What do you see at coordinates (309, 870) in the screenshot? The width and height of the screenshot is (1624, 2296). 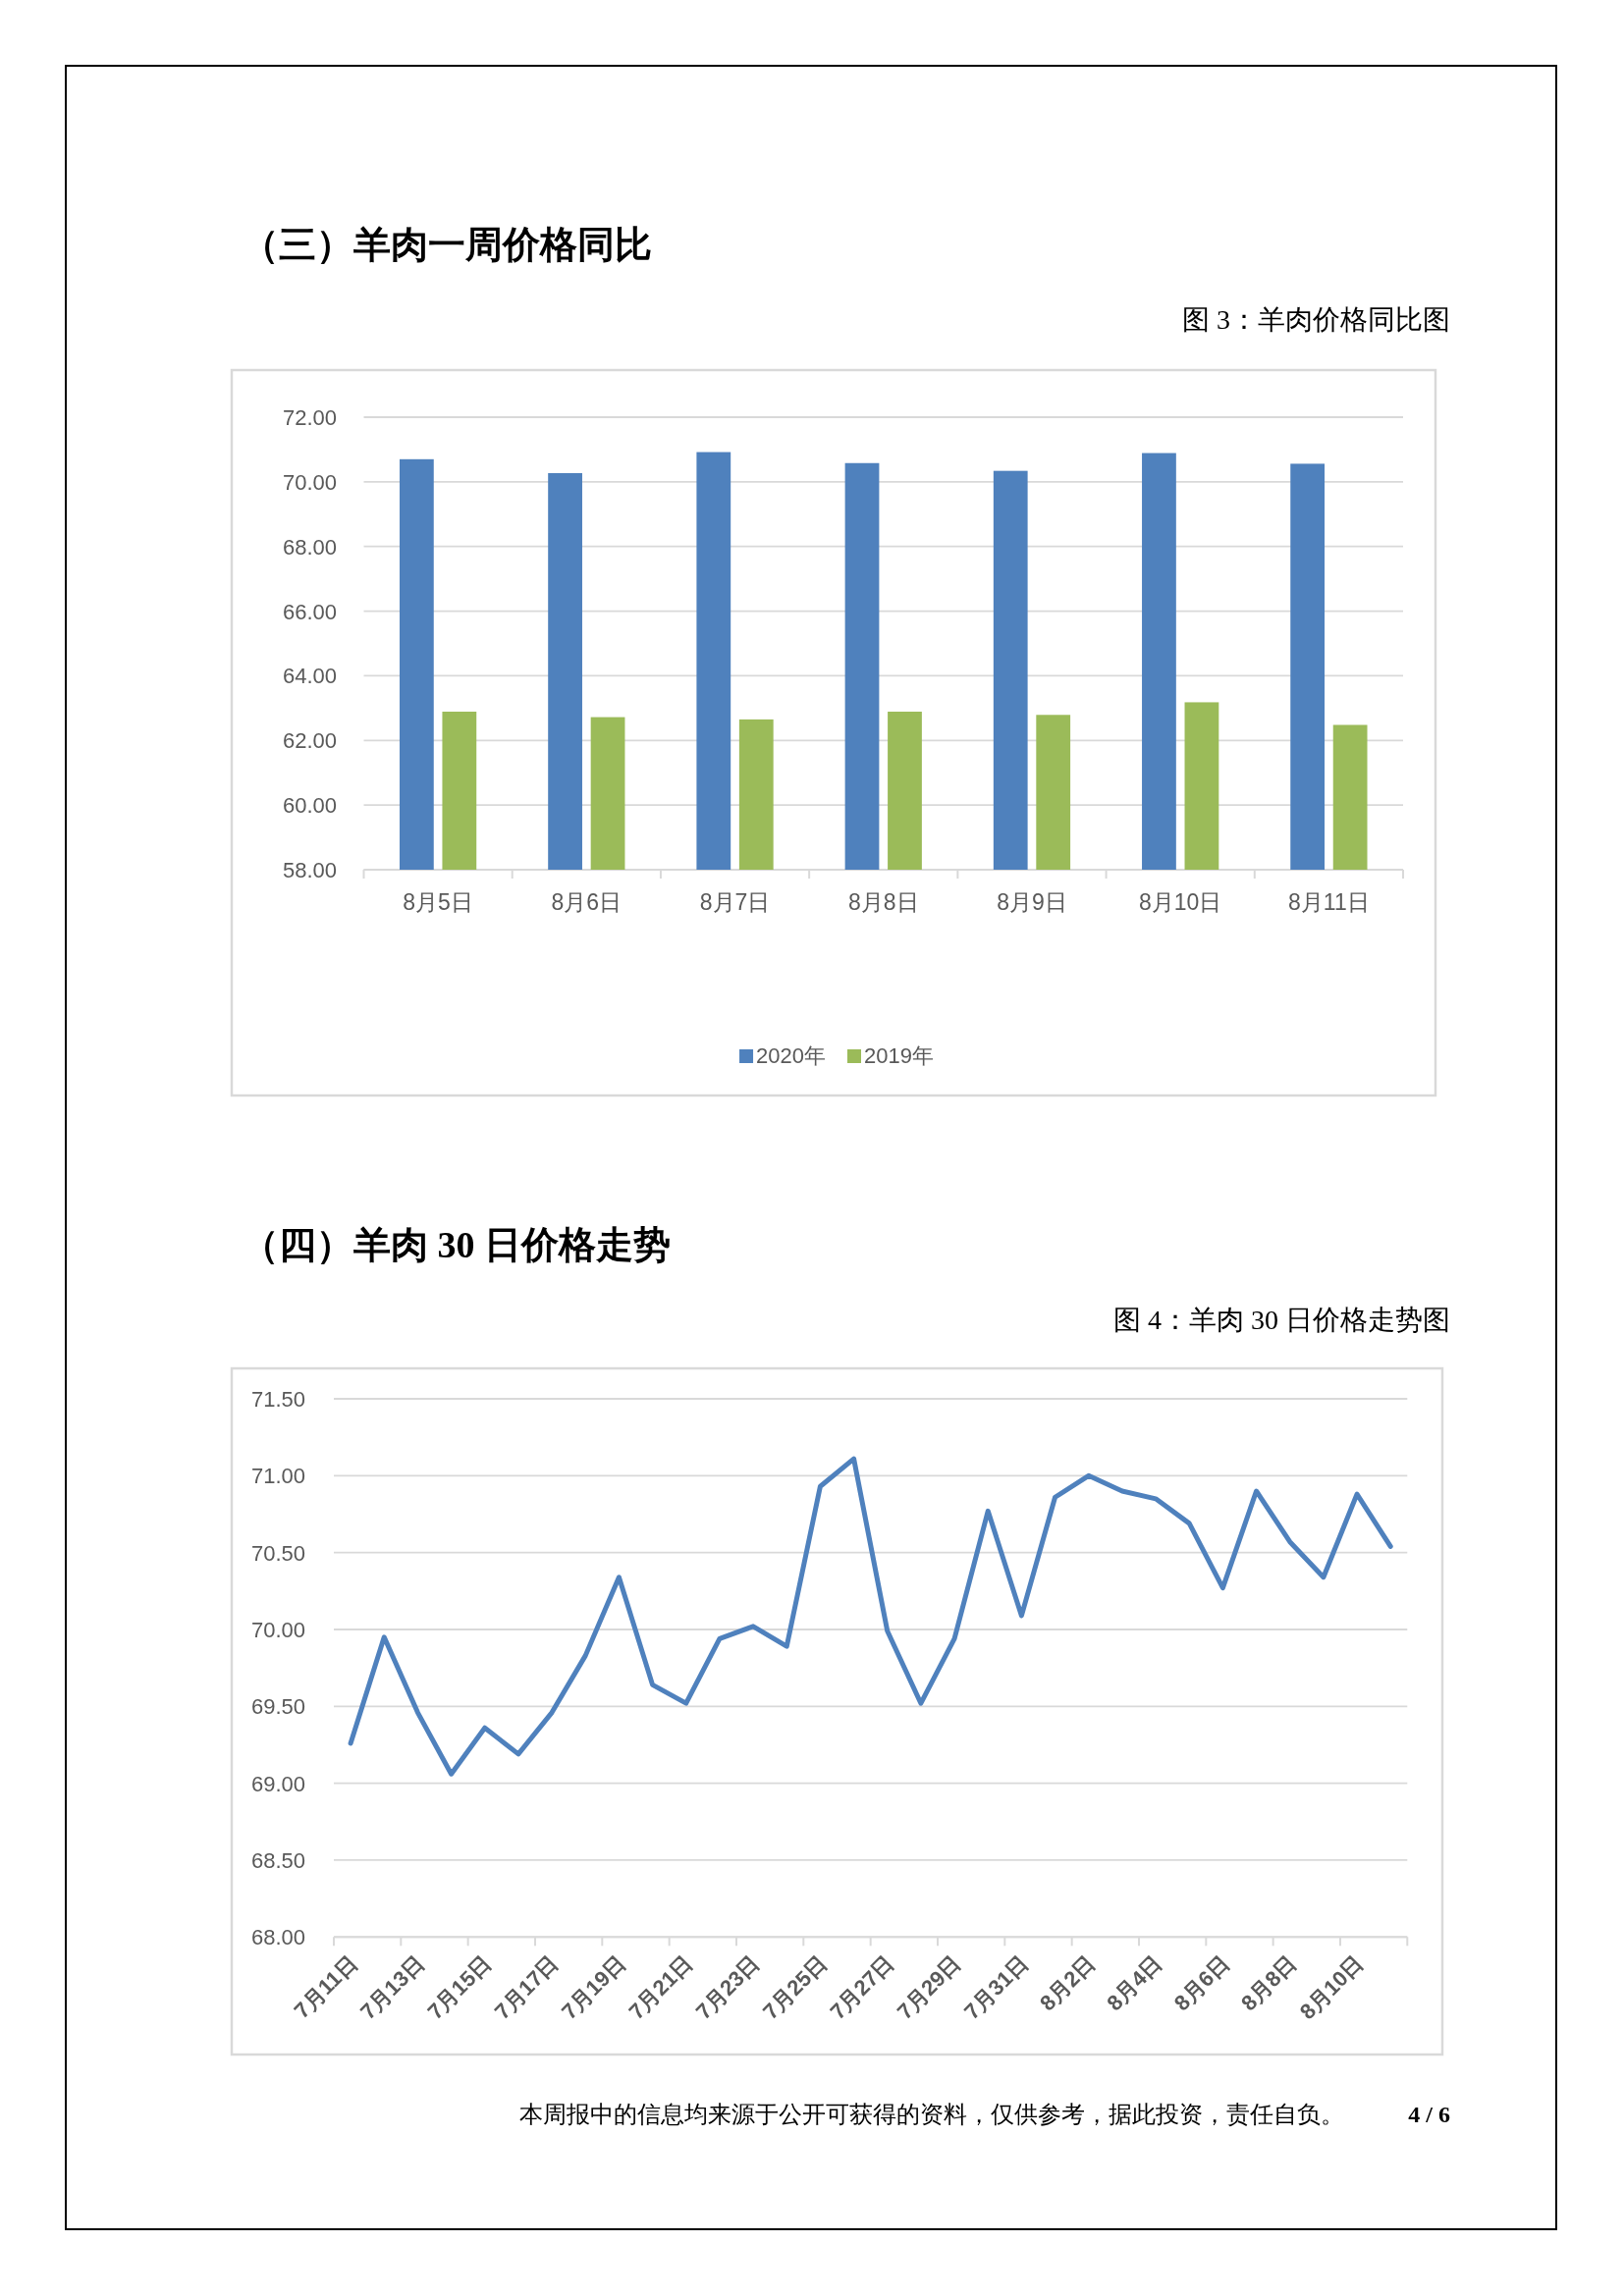 I see `y-tick-label: 58.00` at bounding box center [309, 870].